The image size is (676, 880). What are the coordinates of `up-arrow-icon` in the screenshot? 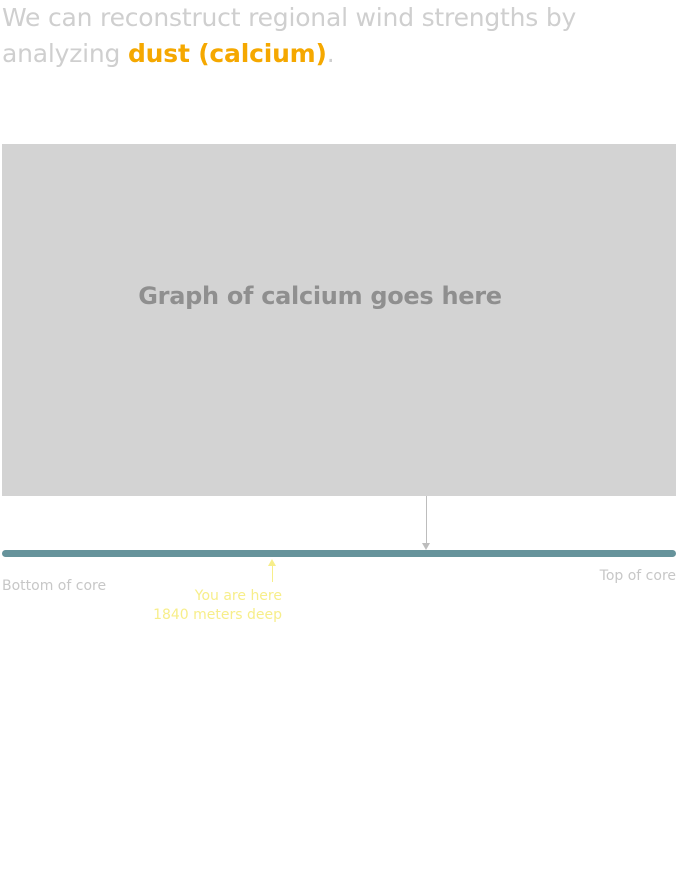 It's located at (272, 562).